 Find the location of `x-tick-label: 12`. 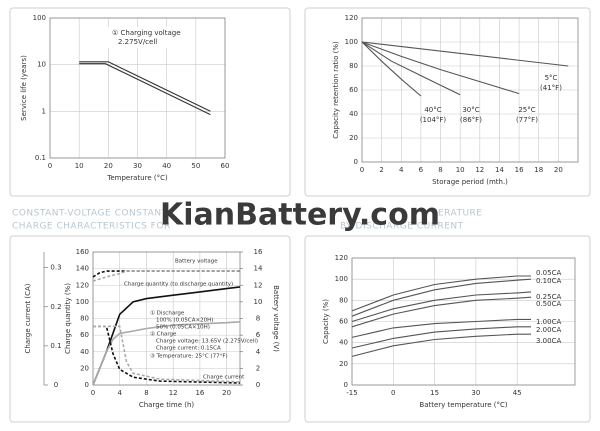

x-tick-label: 12 is located at coordinates (479, 170).